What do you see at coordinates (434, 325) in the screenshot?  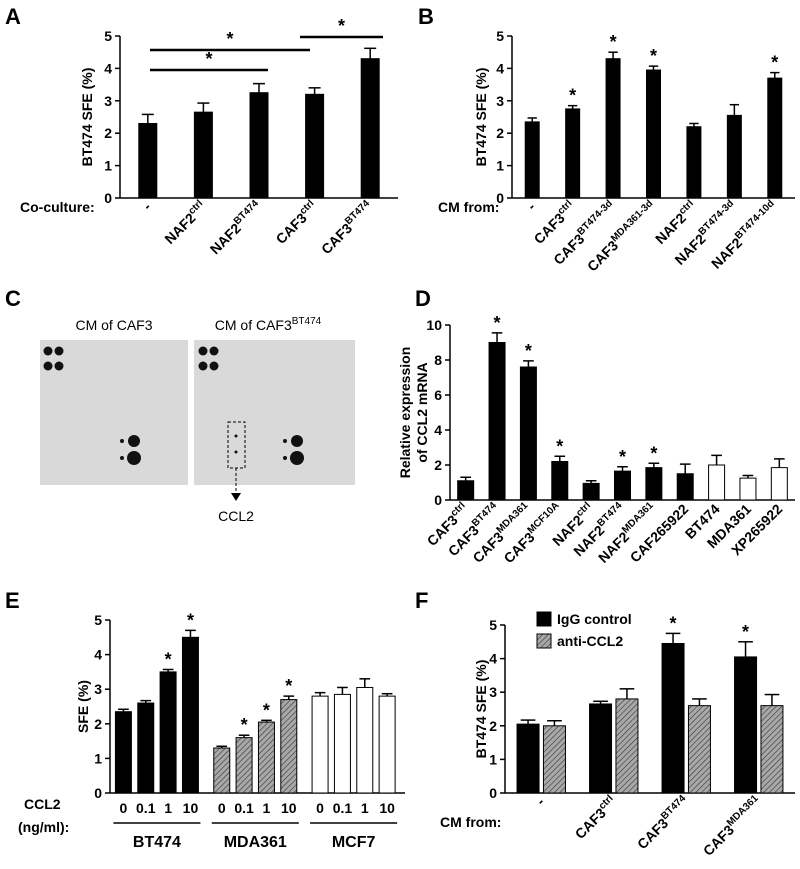 I see `y-tick-label: 10` at bounding box center [434, 325].